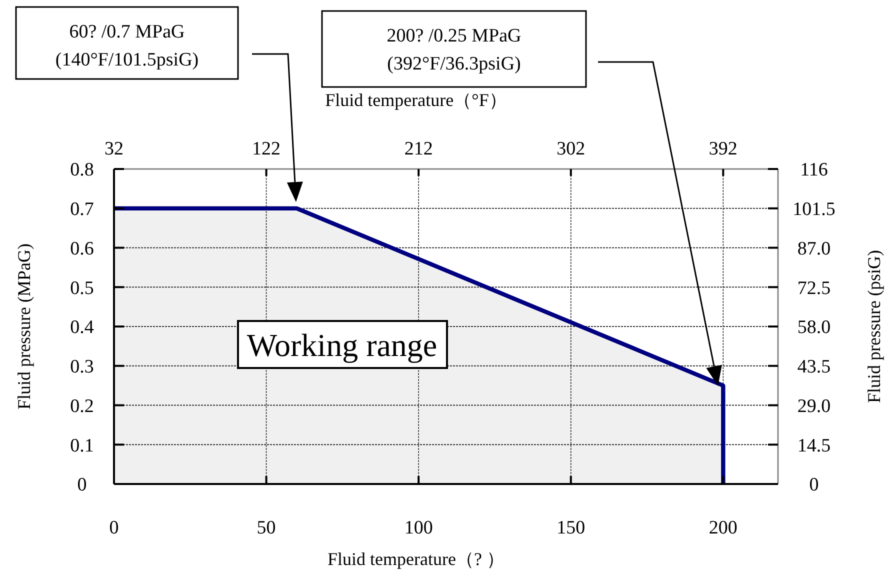  What do you see at coordinates (342, 345) in the screenshot?
I see `annotation: Working range` at bounding box center [342, 345].